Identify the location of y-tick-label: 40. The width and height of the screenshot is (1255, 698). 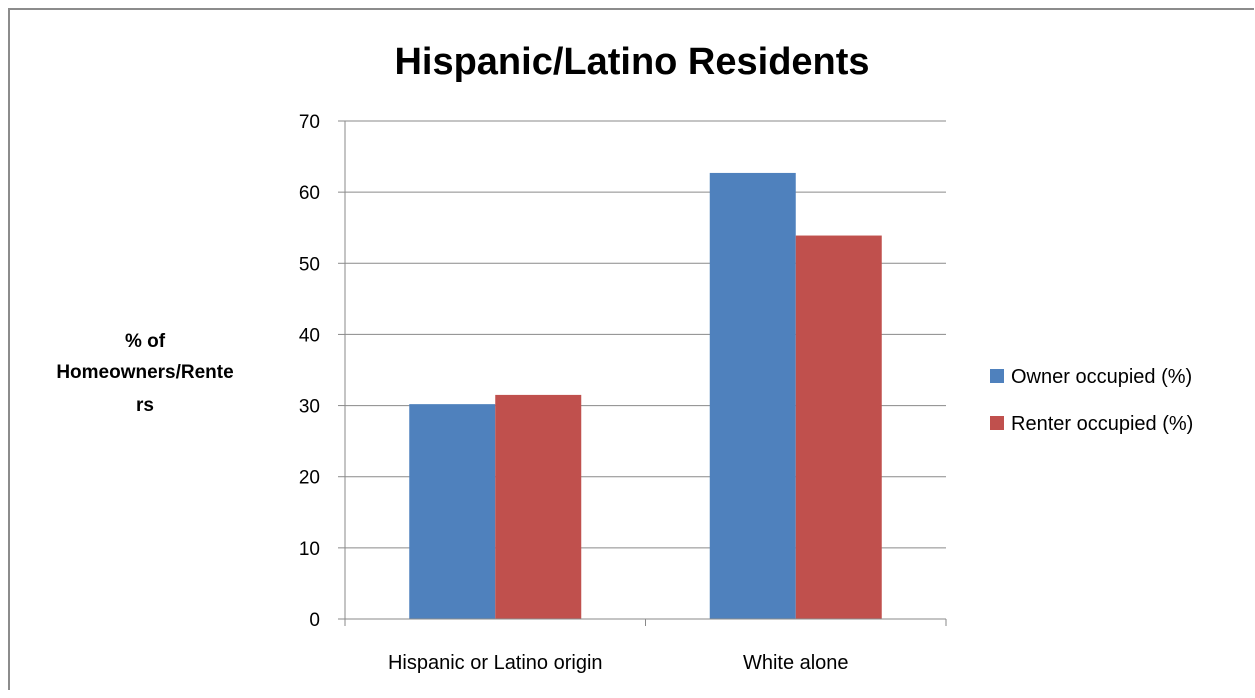
(309, 335).